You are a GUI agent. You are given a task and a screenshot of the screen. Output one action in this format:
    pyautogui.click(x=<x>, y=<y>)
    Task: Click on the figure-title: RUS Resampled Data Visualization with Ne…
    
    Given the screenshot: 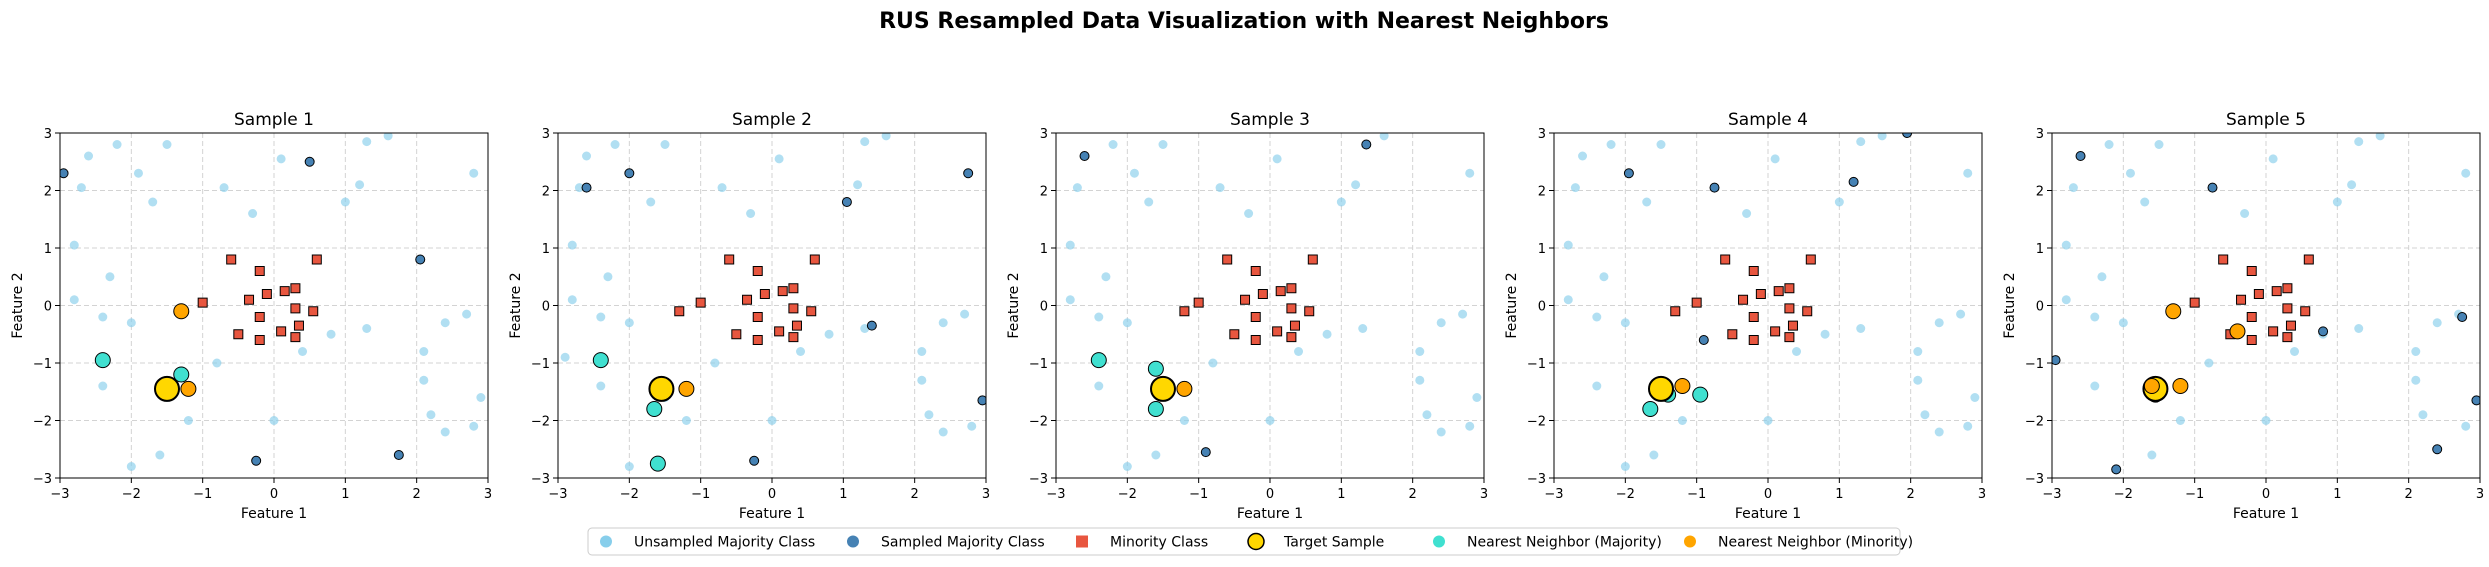 What is the action you would take?
    pyautogui.click(x=1244, y=21)
    